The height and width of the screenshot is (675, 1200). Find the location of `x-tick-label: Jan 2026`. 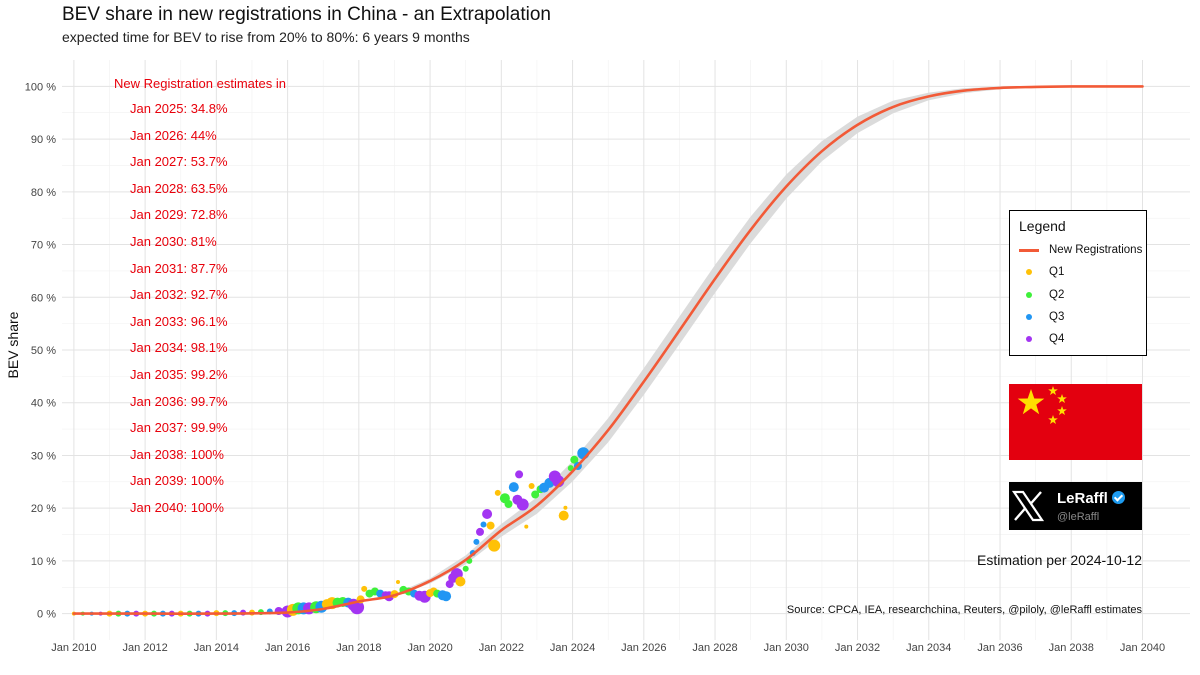

x-tick-label: Jan 2026 is located at coordinates (643, 648).